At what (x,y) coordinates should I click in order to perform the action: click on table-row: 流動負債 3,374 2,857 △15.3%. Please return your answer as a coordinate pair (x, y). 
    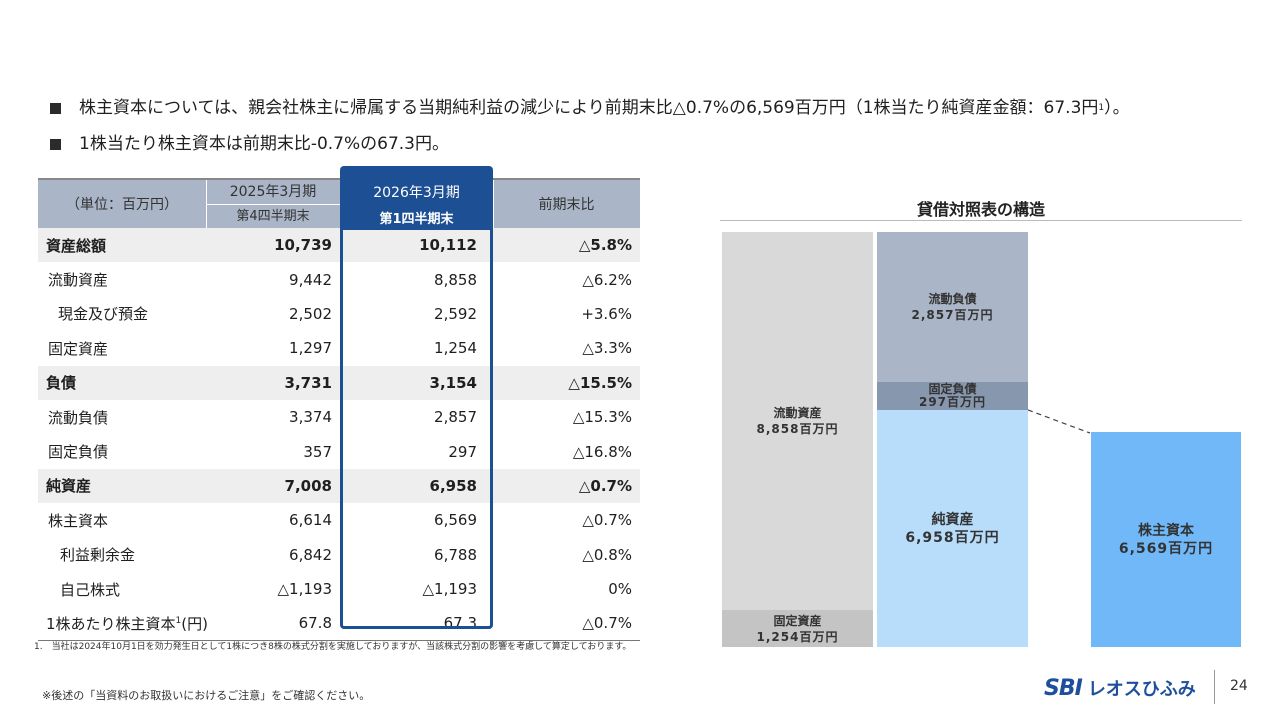
    Looking at the image, I should click on (339, 417).